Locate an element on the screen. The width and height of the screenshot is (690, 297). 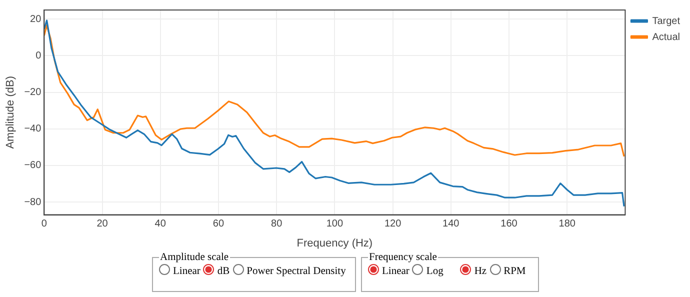
x-tick-label: 40 is located at coordinates (160, 224).